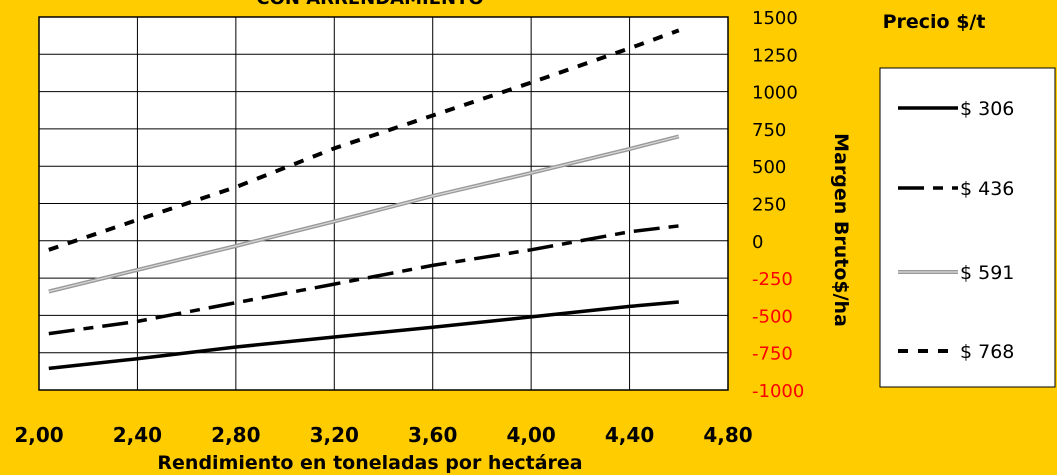 This screenshot has width=1057, height=475. What do you see at coordinates (778, 391) in the screenshot?
I see `y-tick-label: -1000` at bounding box center [778, 391].